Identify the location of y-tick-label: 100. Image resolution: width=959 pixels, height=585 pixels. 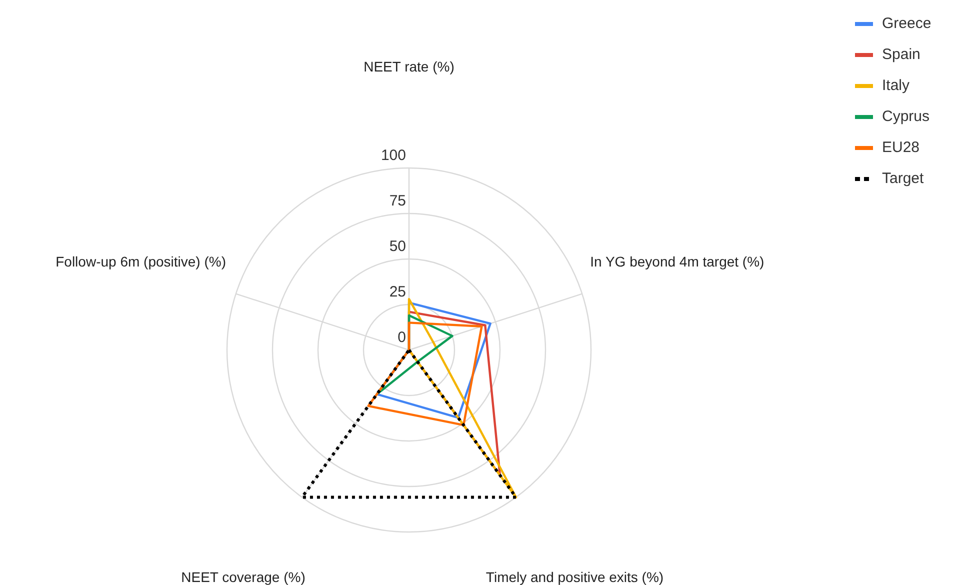
(393, 155).